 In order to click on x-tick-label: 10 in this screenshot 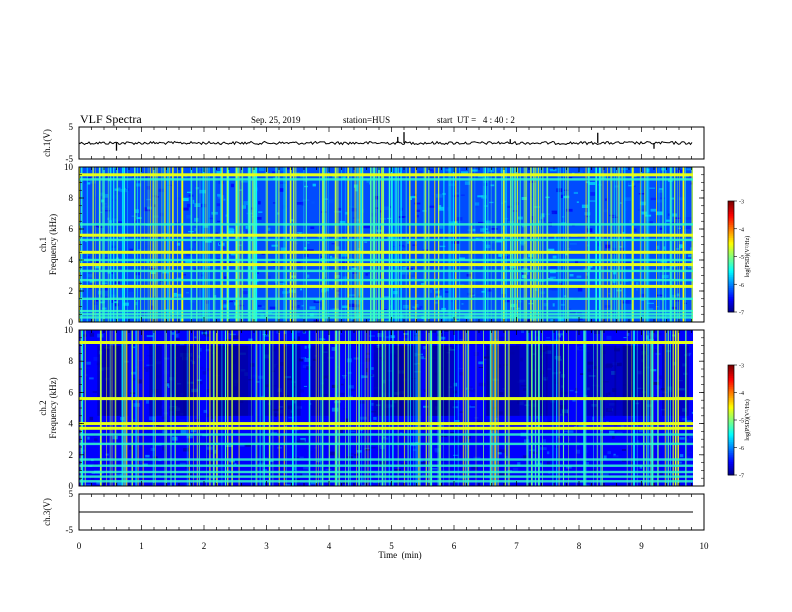, I will do `click(705, 546)`.